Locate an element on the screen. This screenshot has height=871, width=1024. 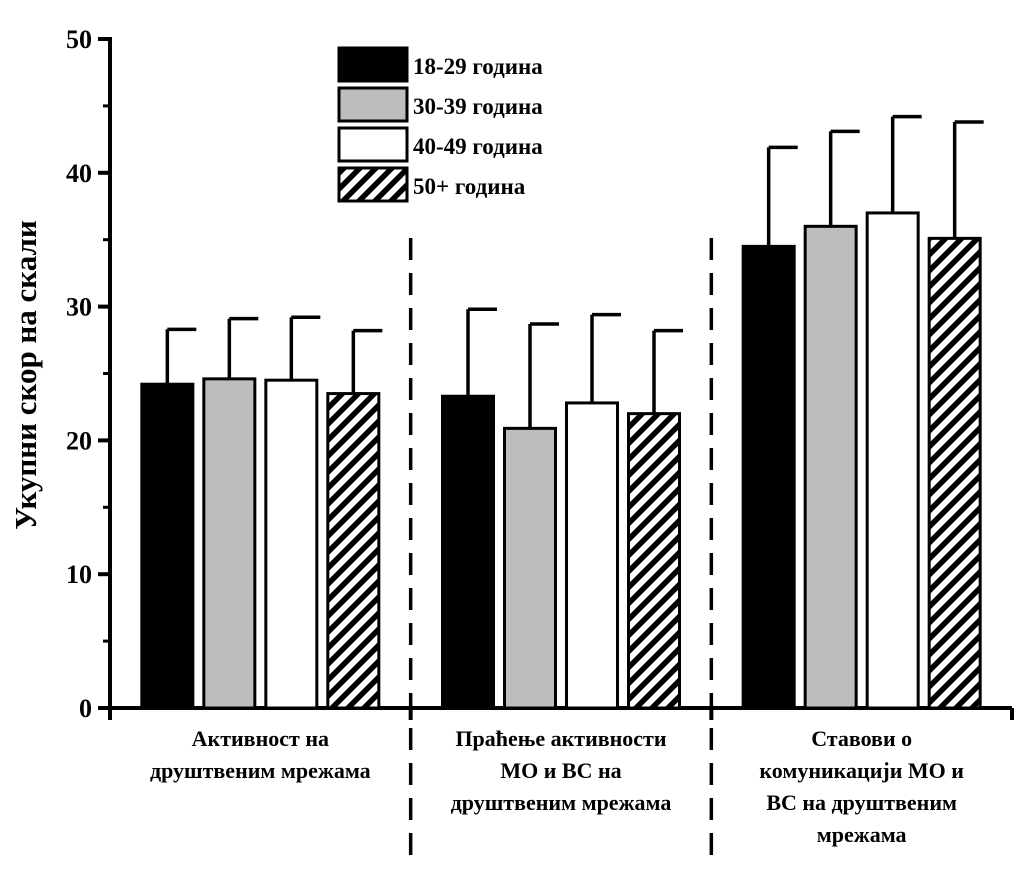
category-label-line: мрежама is located at coordinates (862, 834).